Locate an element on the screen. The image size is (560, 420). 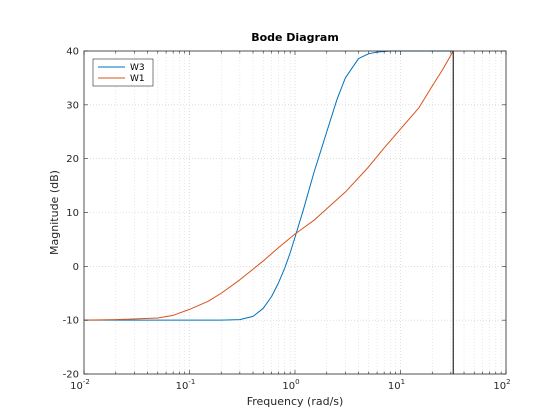
y-tick-label: 0 is located at coordinates (76, 267).